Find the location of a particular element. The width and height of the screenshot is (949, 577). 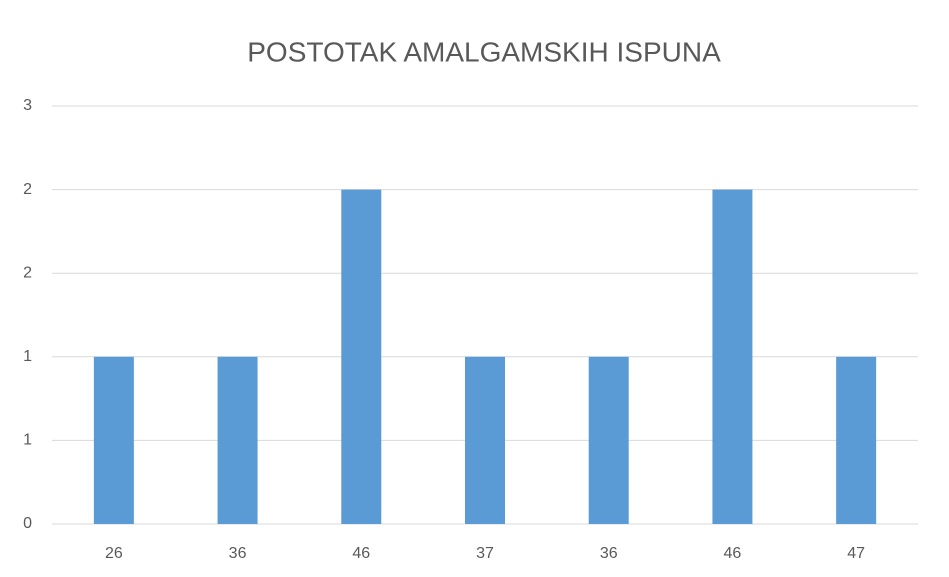

x-tick-label: 26 is located at coordinates (114, 553).